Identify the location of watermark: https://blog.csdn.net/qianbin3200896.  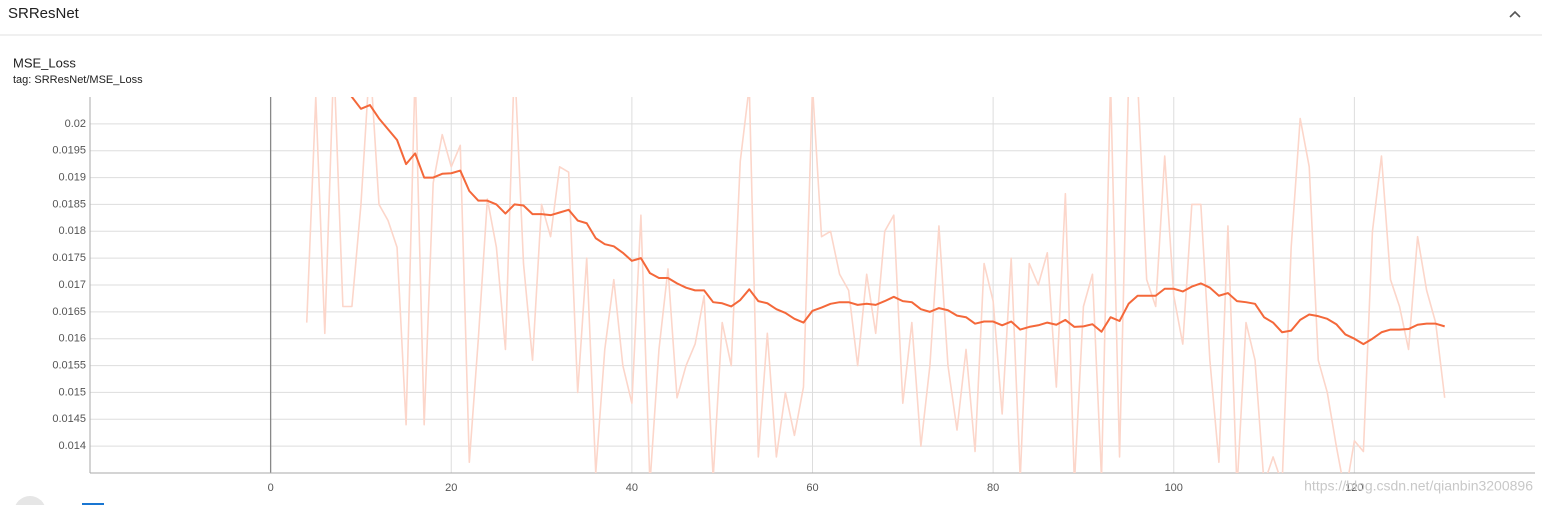
(1418, 486).